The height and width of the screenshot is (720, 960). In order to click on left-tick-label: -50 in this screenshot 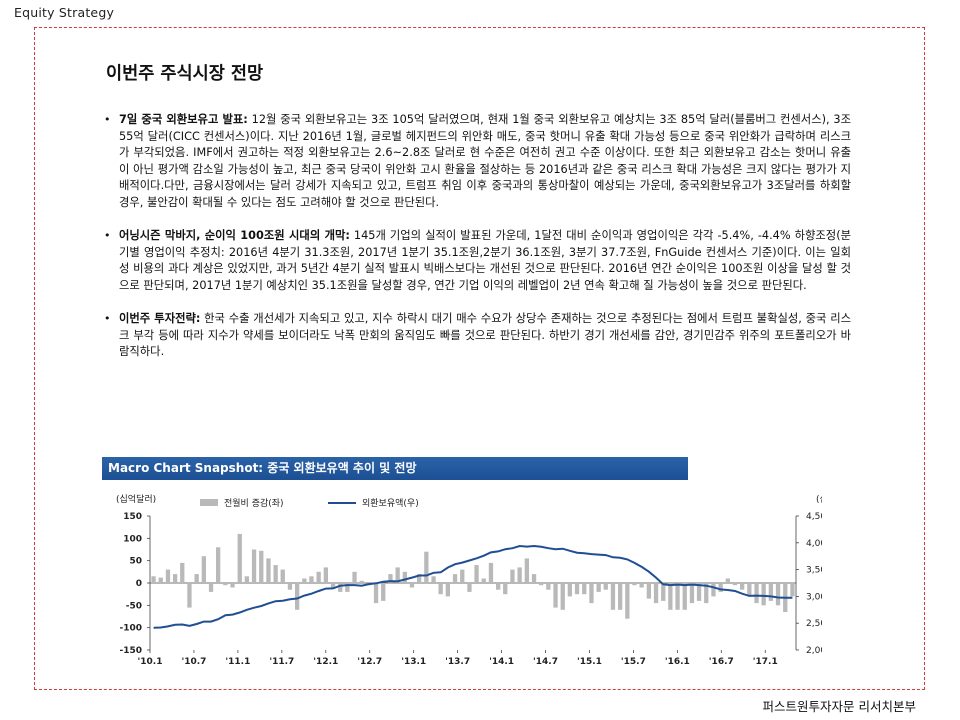, I will do `click(134, 606)`.